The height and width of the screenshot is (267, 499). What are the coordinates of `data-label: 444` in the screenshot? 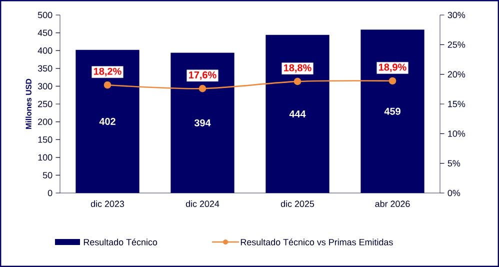 It's located at (297, 114).